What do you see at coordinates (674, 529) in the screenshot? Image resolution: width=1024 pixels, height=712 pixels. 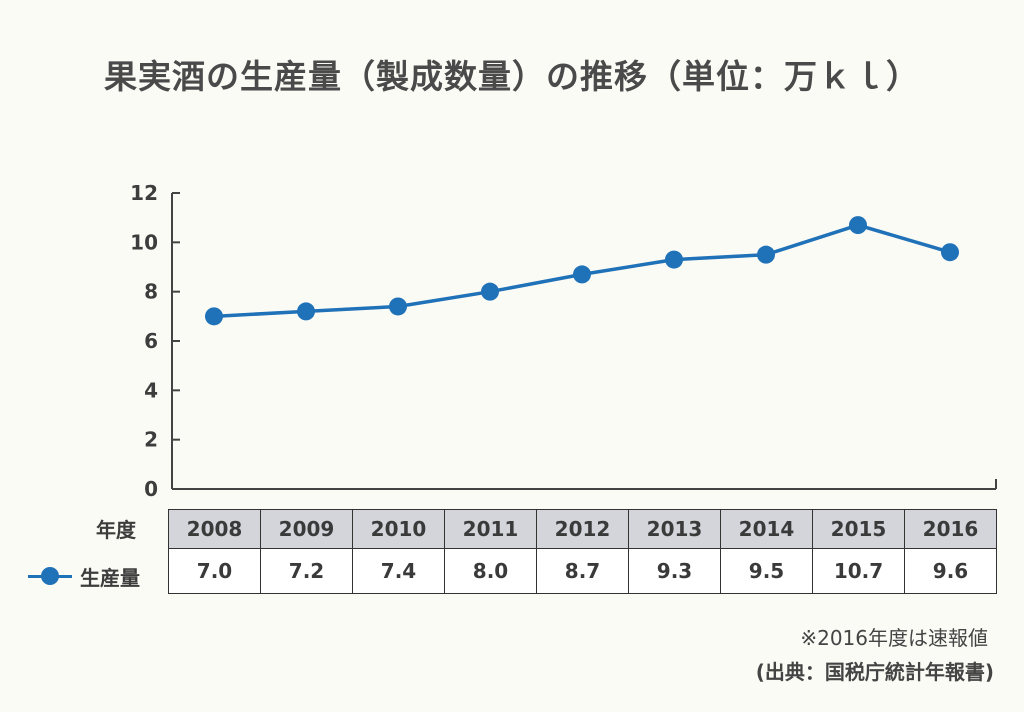 I see `year-cell-2013: 2013` at bounding box center [674, 529].